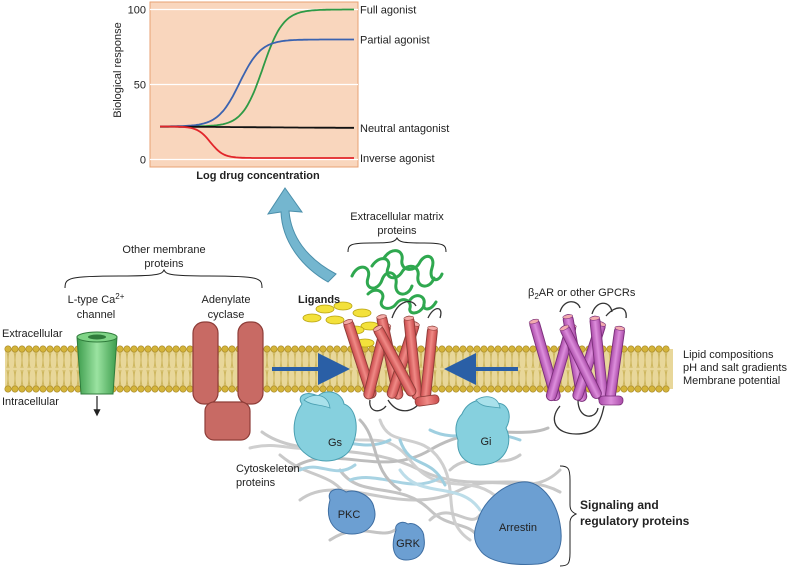  I want to click on lipid-label-3: Membrane potential, so click(731, 381).